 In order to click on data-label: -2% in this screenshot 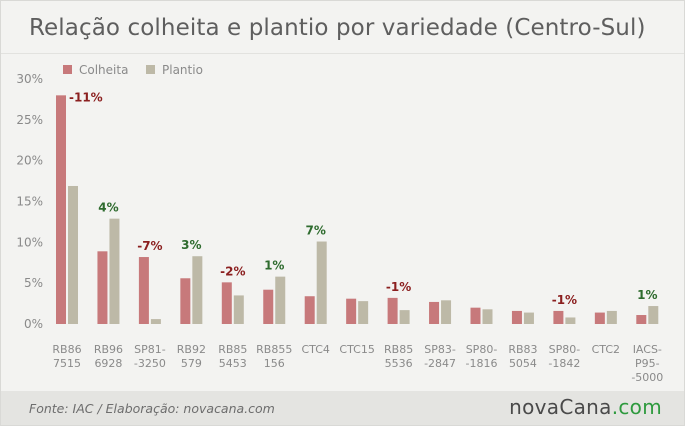, I will do `click(232, 271)`.